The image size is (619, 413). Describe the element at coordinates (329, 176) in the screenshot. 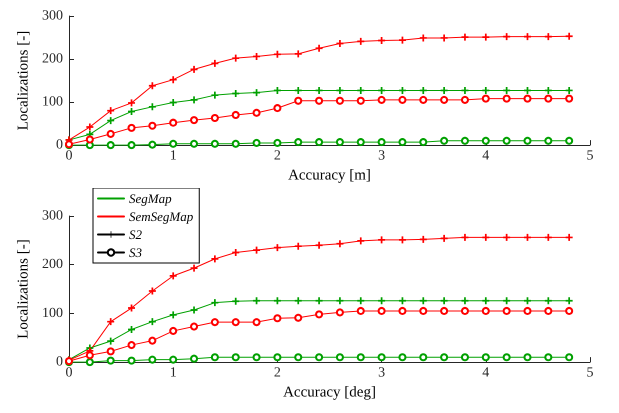

I see `x-axis-title: Accuracy [m]` at that location.